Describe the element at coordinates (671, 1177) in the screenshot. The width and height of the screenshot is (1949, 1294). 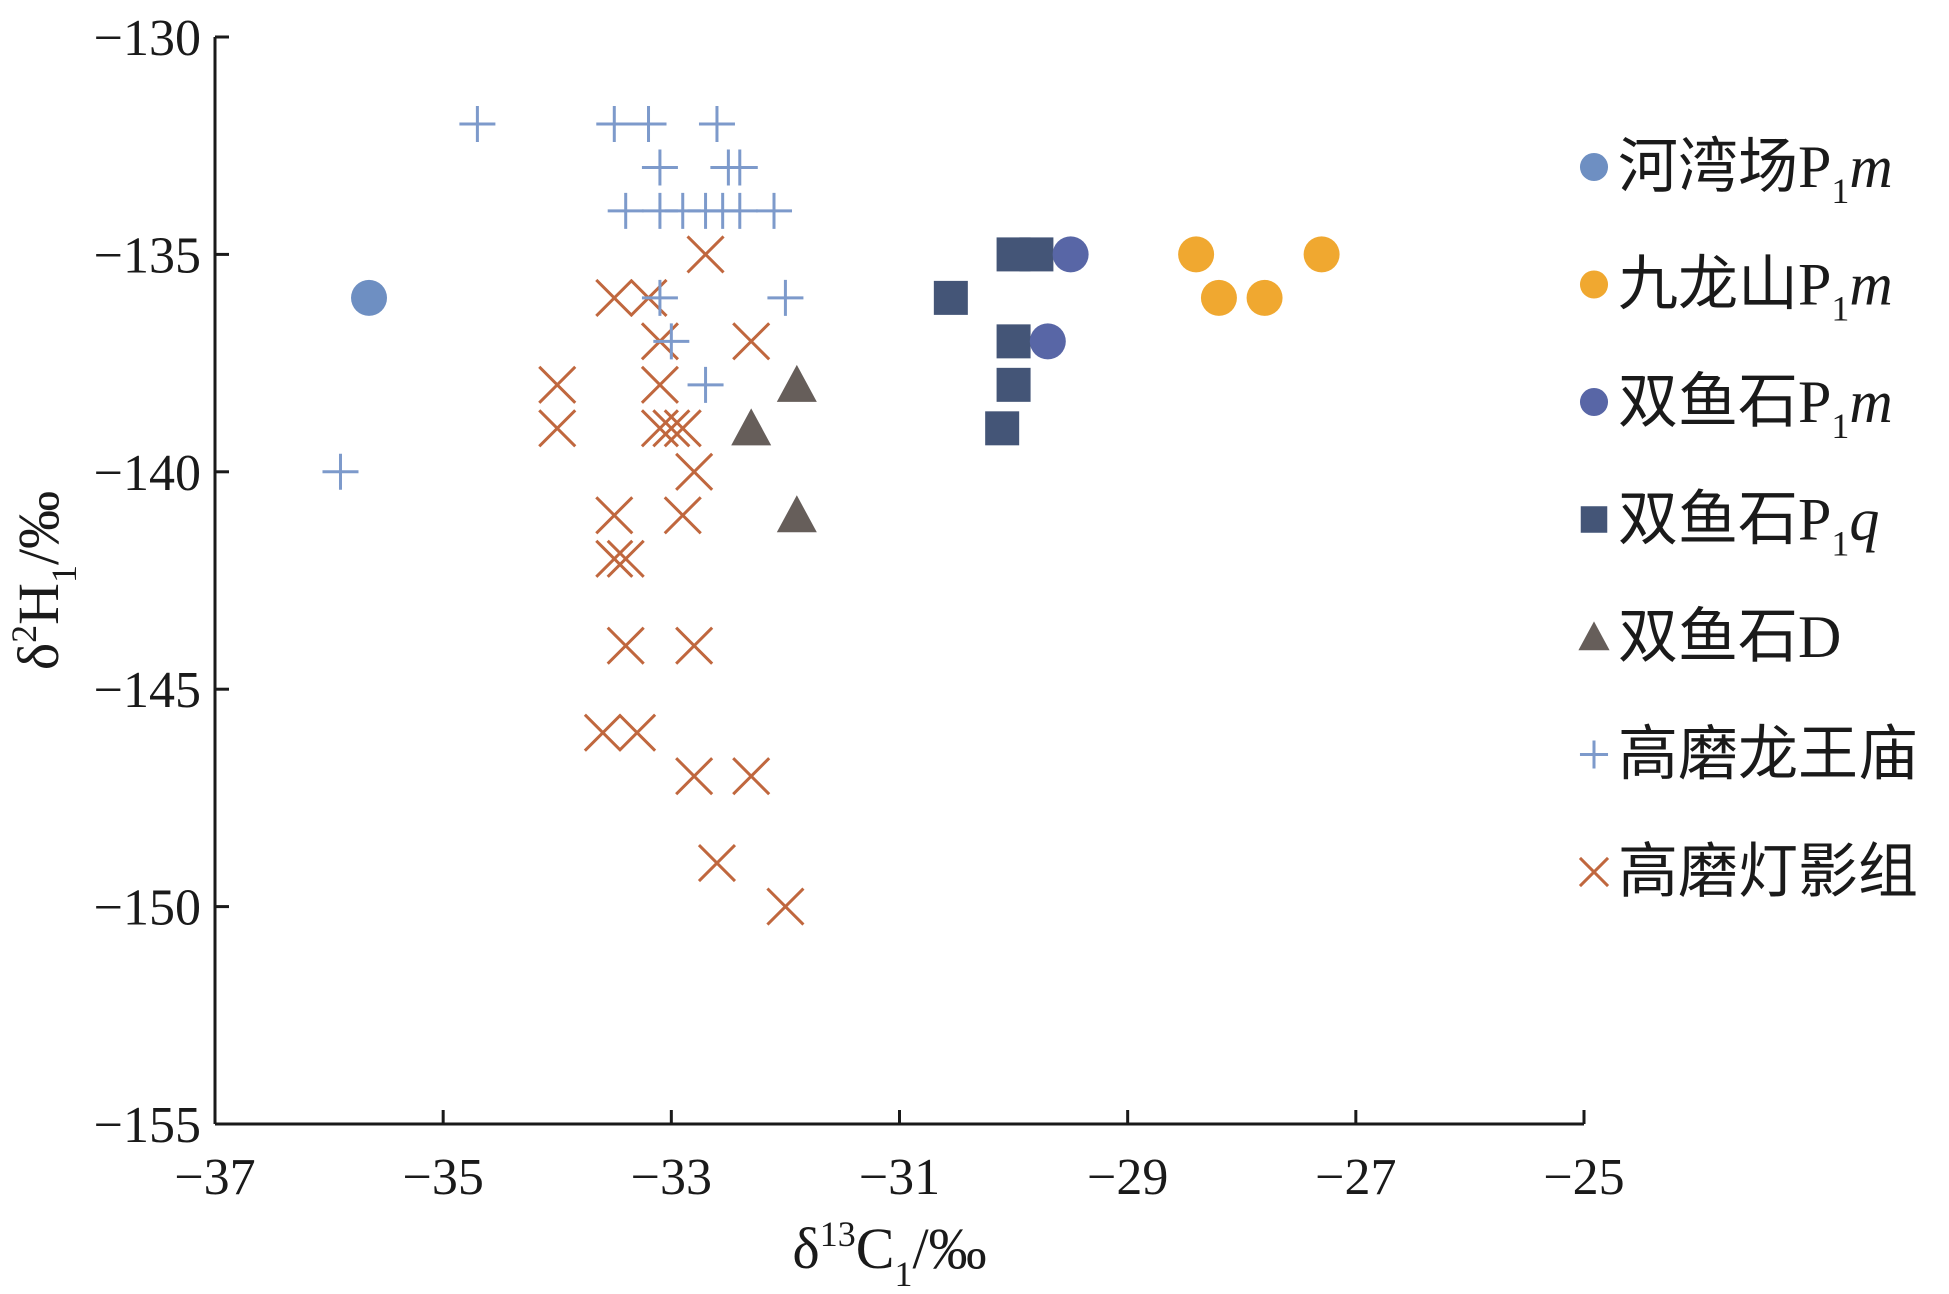
I see `x-tick-label: −33` at that location.